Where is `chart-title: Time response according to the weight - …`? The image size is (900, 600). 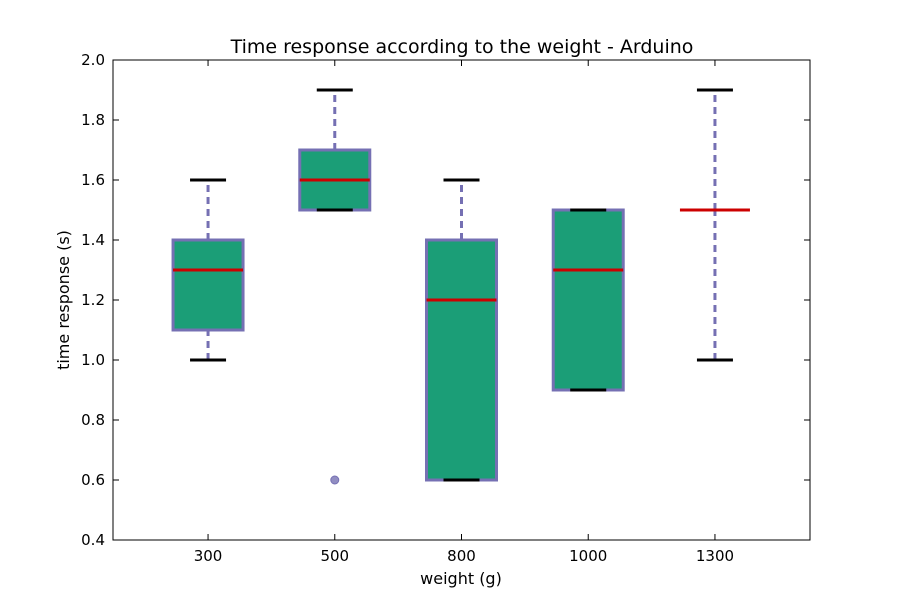 chart-title: Time response according to the weight - … is located at coordinates (462, 47).